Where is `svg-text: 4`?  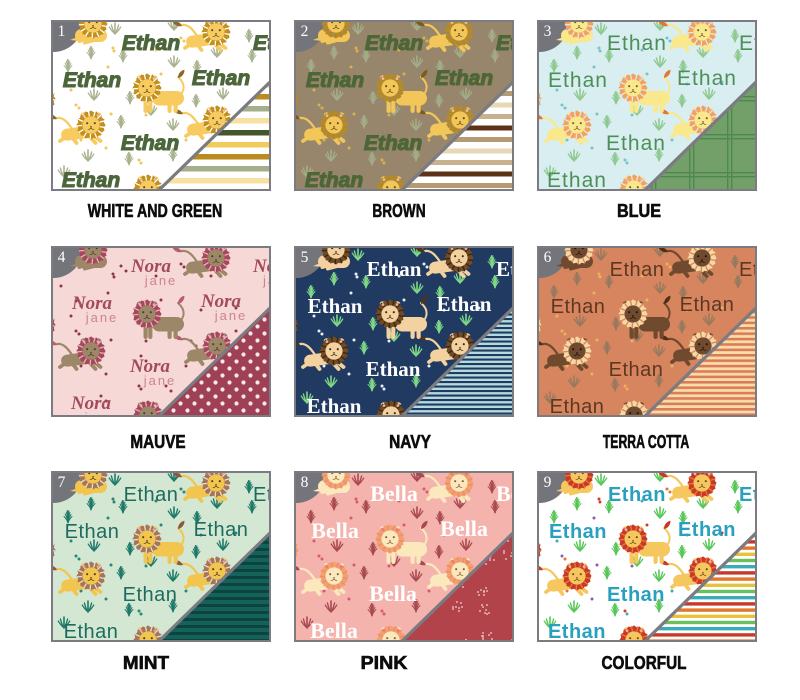 svg-text: 4 is located at coordinates (62, 257).